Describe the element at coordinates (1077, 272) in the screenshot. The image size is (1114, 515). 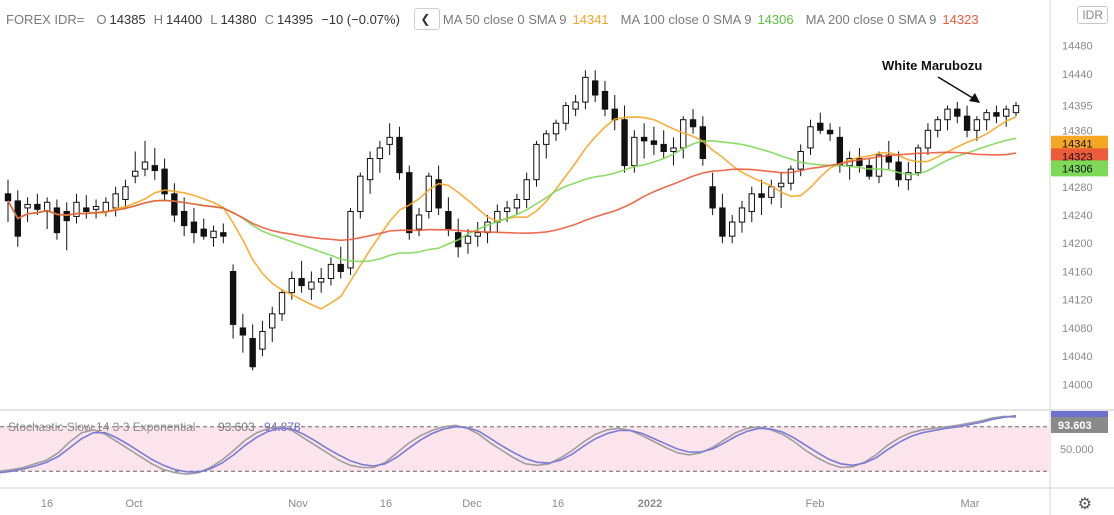
I see `price-tick-label: 14160` at that location.